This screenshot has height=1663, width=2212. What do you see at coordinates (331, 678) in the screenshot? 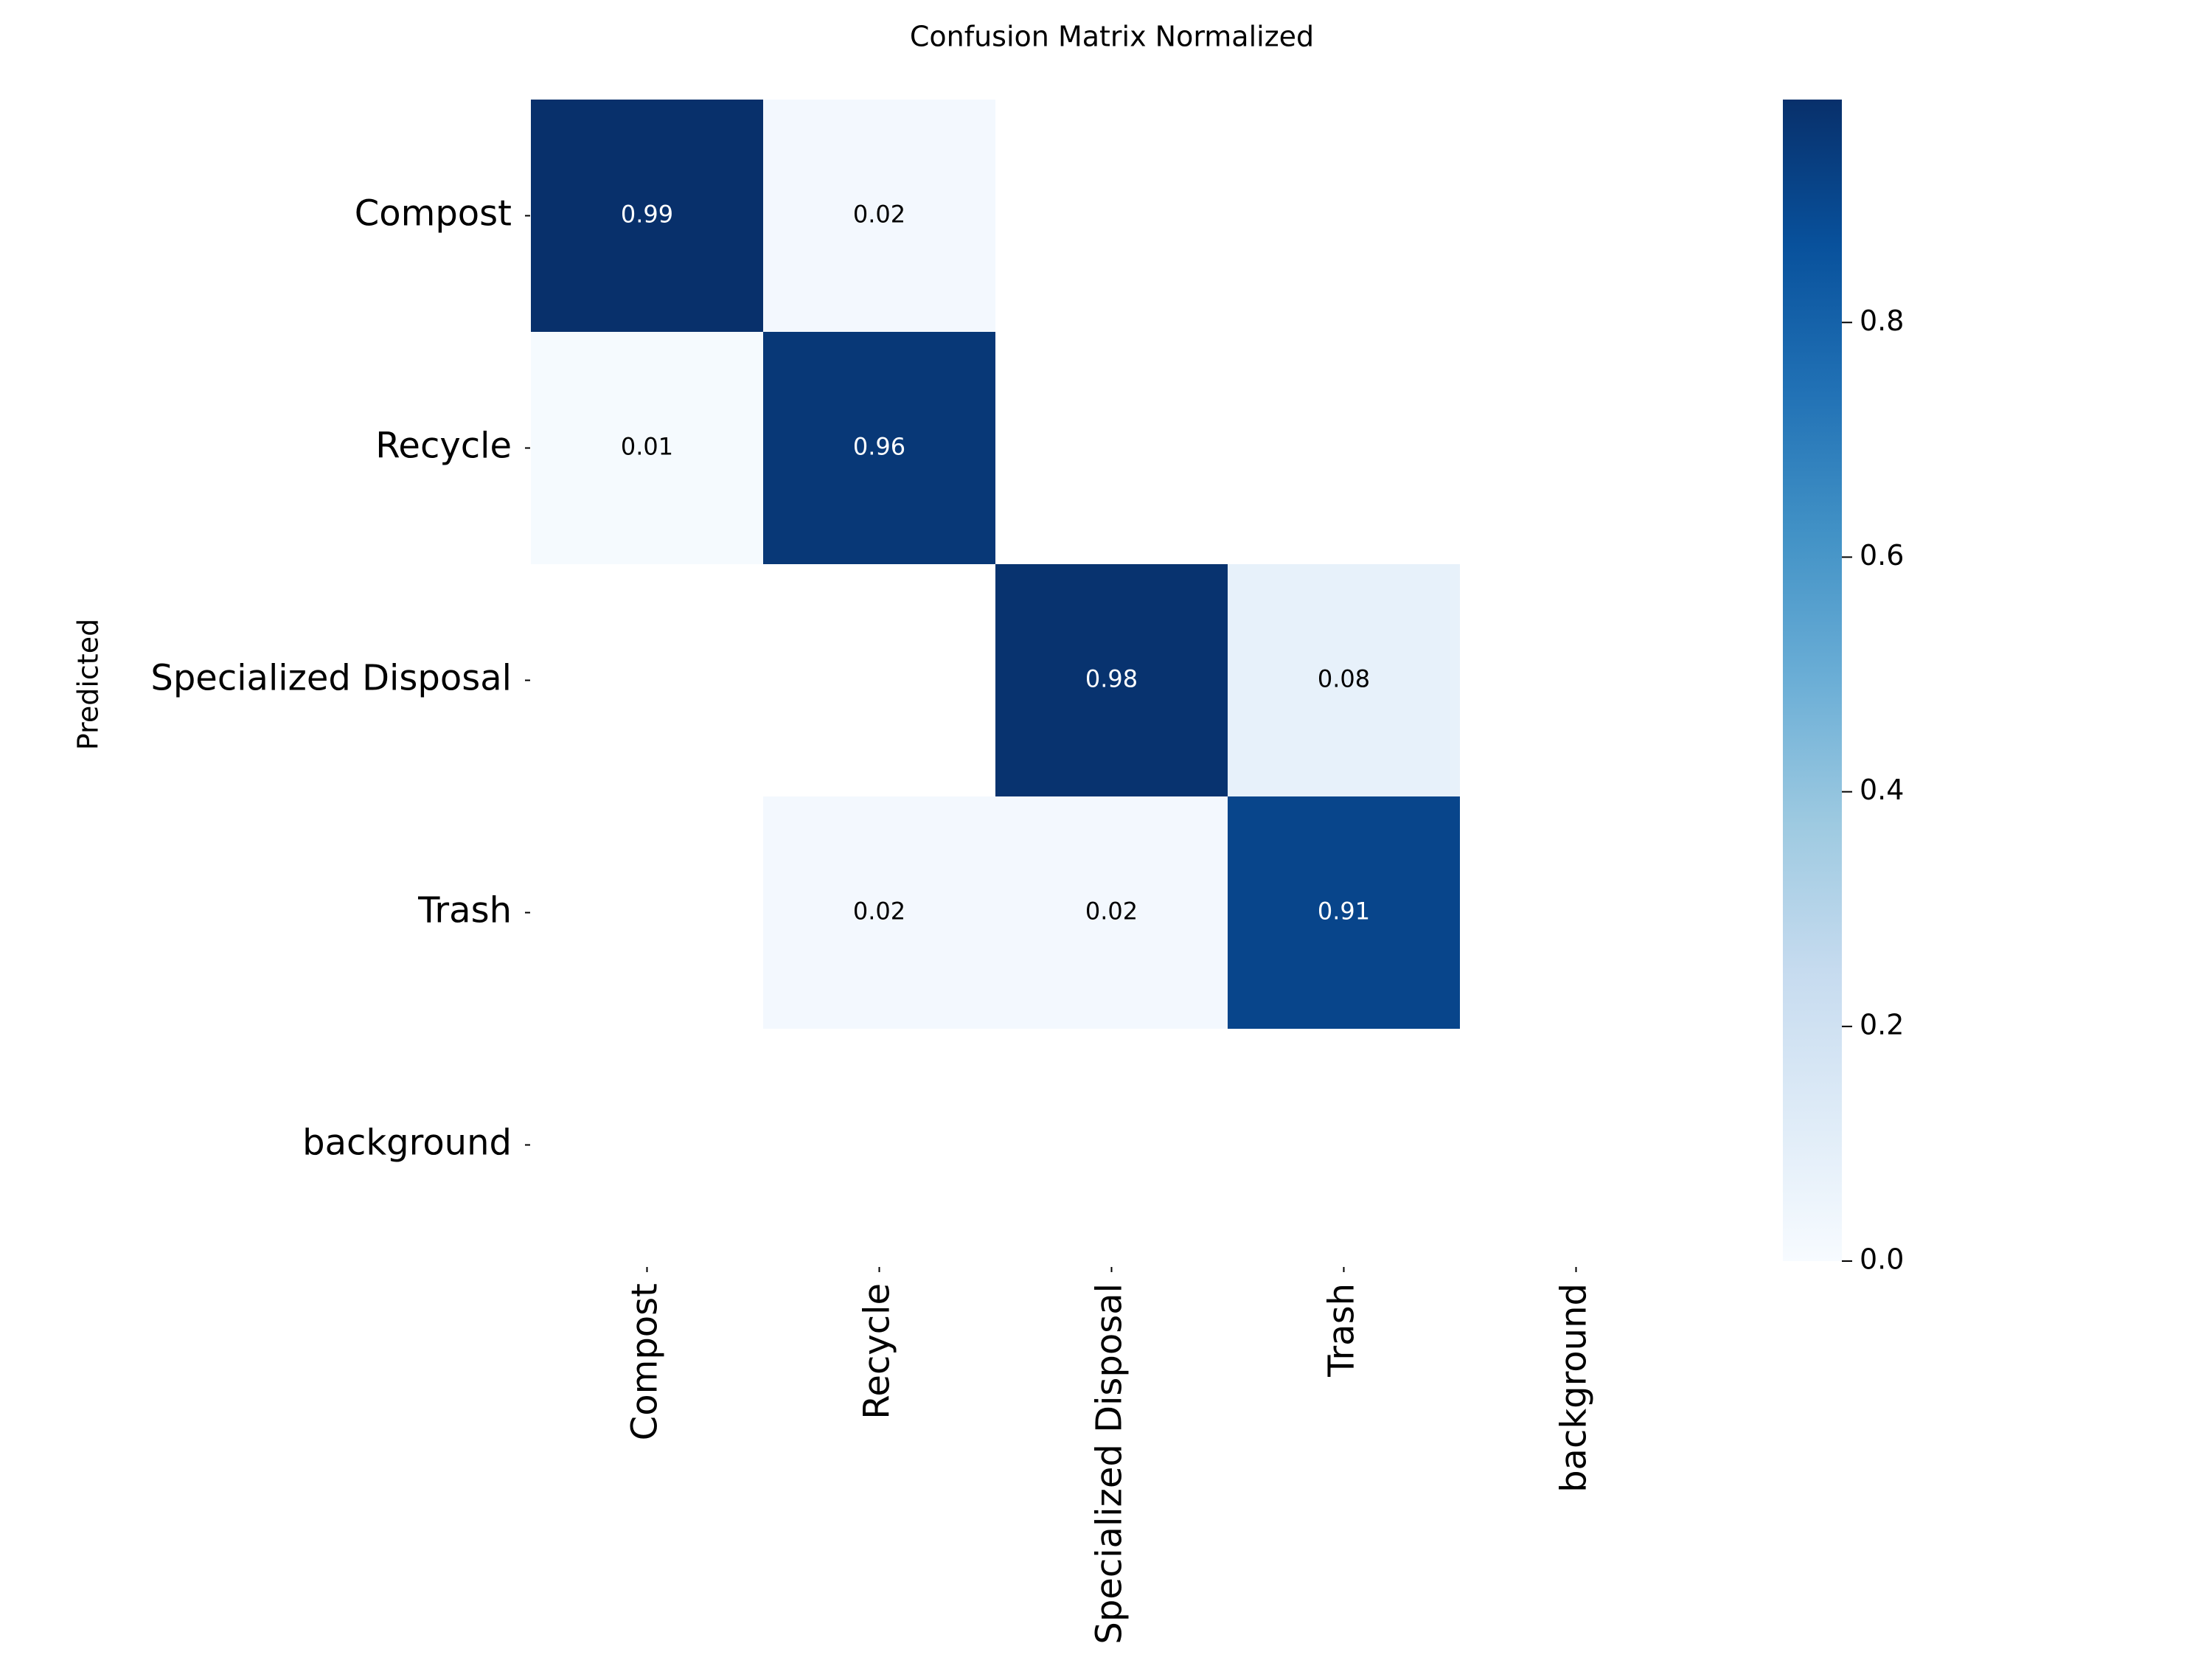
I see `y-tick-label: Specialized Disposal` at bounding box center [331, 678].